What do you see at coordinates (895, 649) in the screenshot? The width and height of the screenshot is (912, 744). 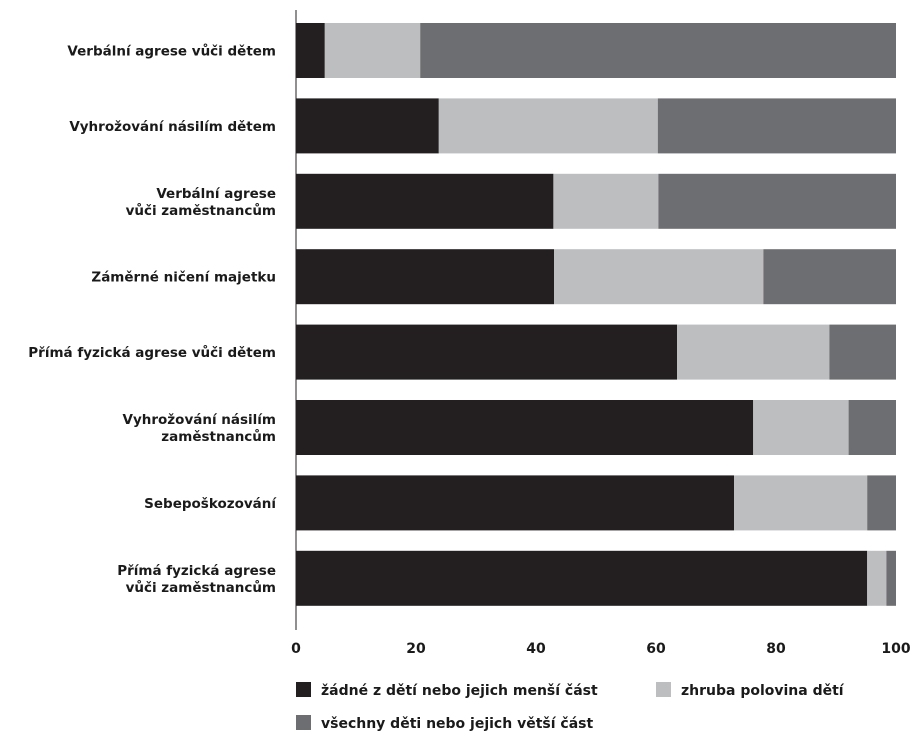 I see `x-tick-label-100: 100` at bounding box center [895, 649].